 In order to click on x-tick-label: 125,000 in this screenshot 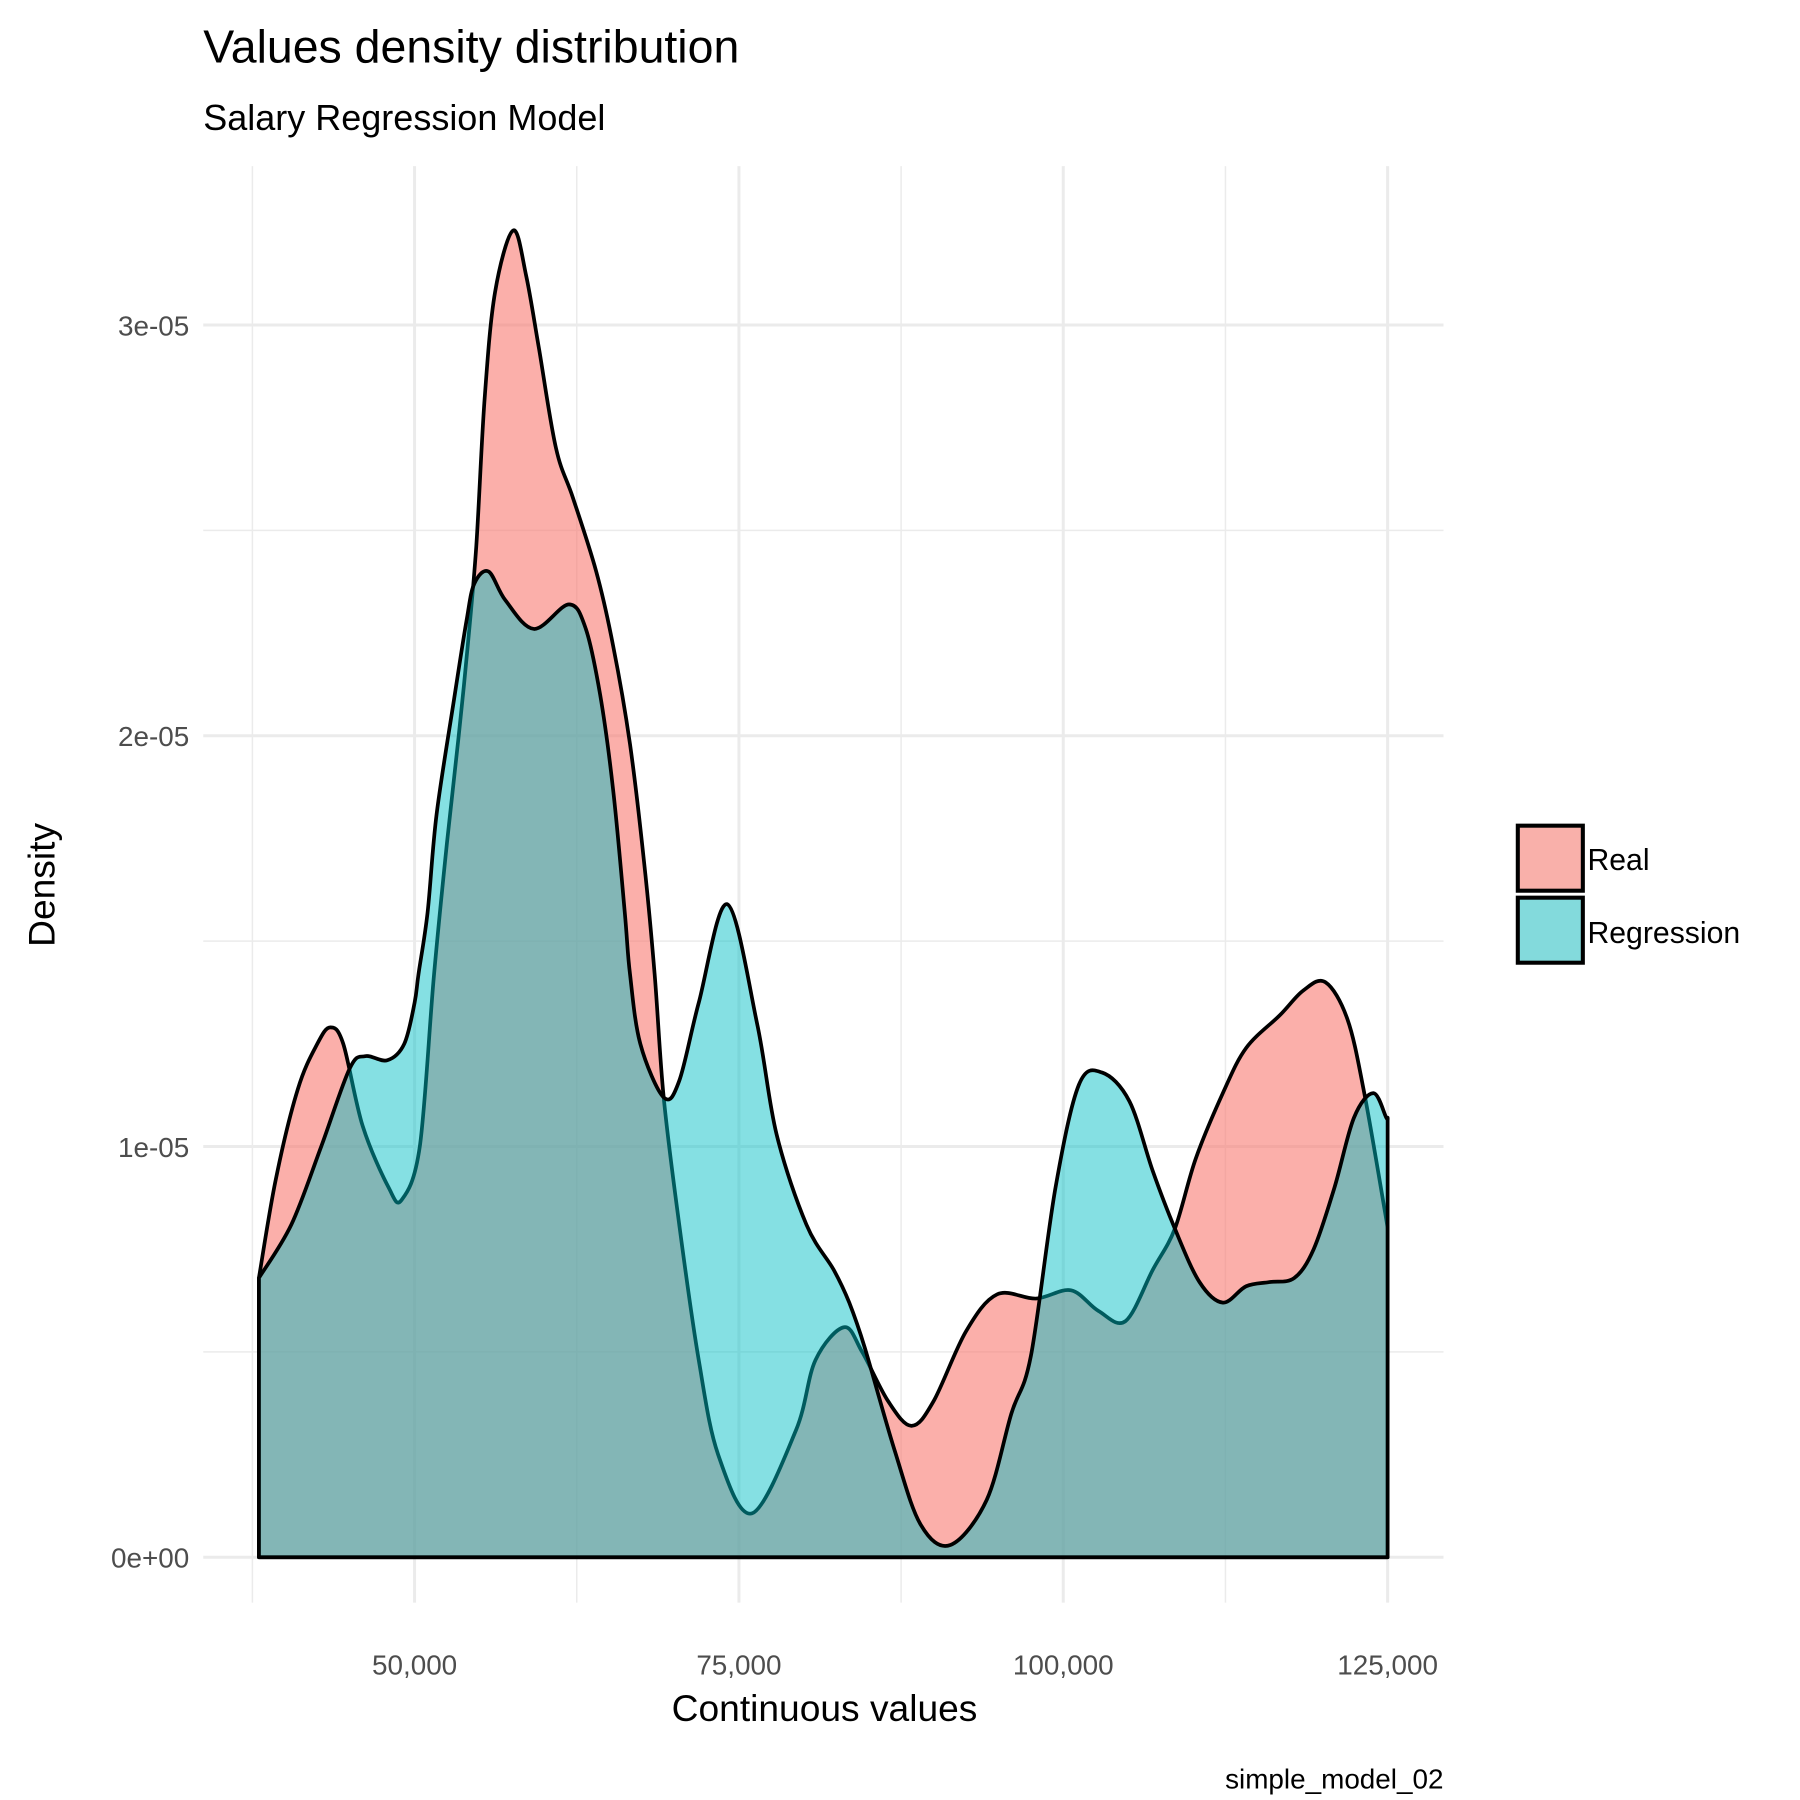, I will do `click(1387, 1665)`.